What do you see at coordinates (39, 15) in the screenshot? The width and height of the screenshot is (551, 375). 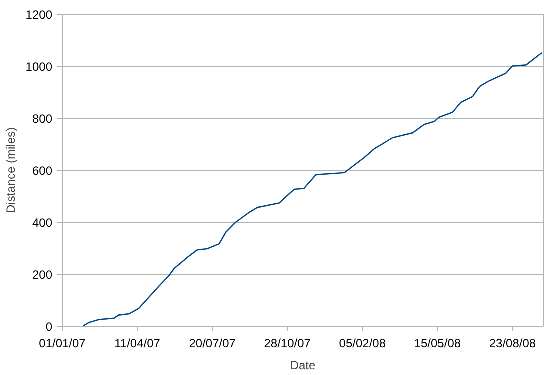 I see `y-tick-label: 1200` at bounding box center [39, 15].